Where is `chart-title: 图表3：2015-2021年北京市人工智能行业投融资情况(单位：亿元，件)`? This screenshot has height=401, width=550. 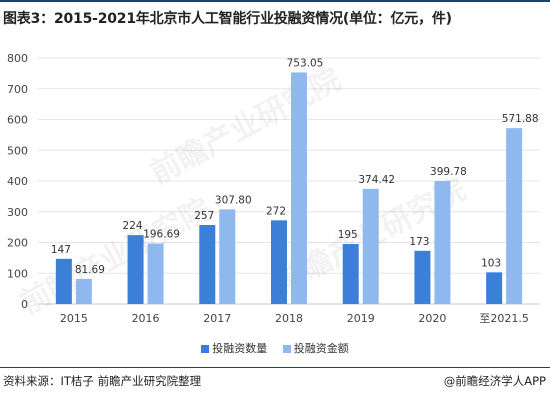
chart-title: 图表3：2015-2021年北京市人工智能行业投融资情况(单位：亿元，件) is located at coordinates (227, 19).